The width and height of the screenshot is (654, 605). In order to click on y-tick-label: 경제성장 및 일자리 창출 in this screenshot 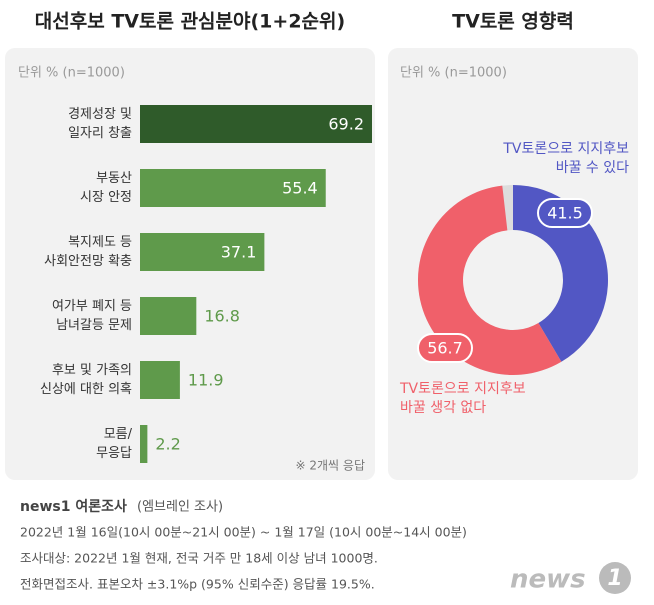, I will do `click(100, 124)`.